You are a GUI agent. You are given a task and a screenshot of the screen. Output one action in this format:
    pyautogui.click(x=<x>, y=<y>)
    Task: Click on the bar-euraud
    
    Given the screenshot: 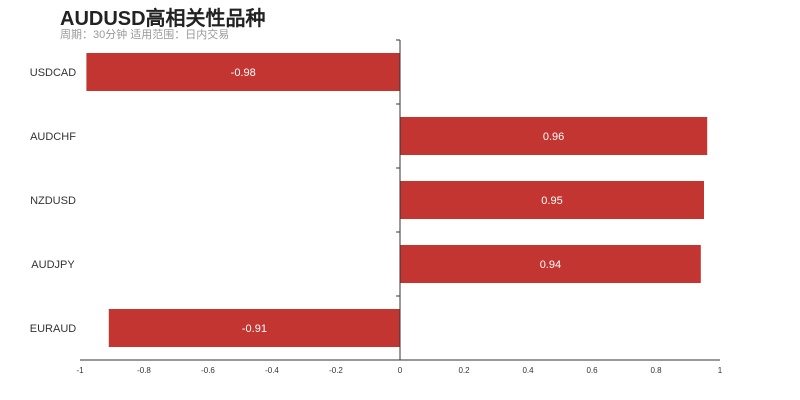 What is the action you would take?
    pyautogui.click(x=254, y=328)
    